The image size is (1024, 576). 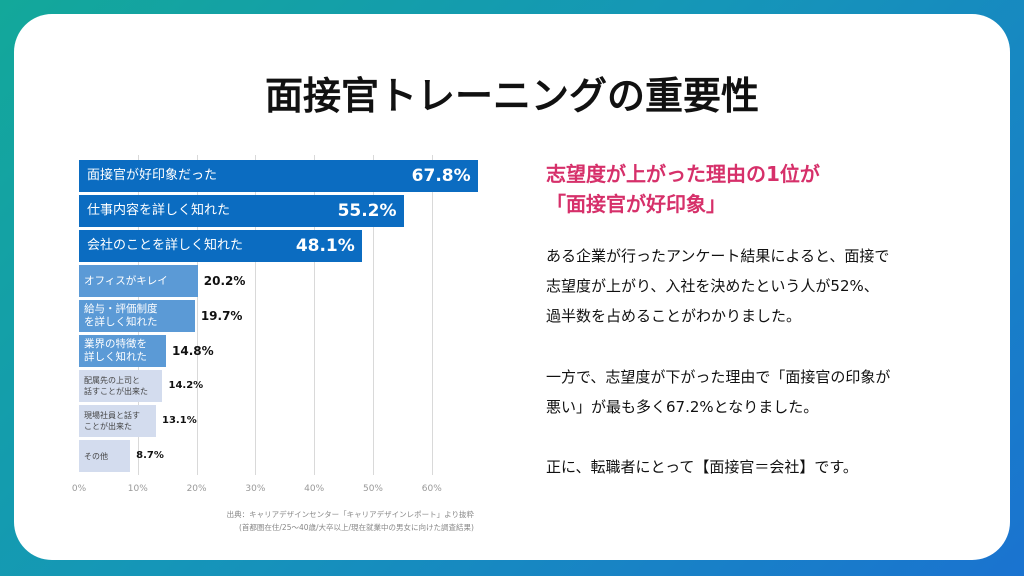 I want to click on bar-value-label: 55.2%, so click(x=367, y=211).